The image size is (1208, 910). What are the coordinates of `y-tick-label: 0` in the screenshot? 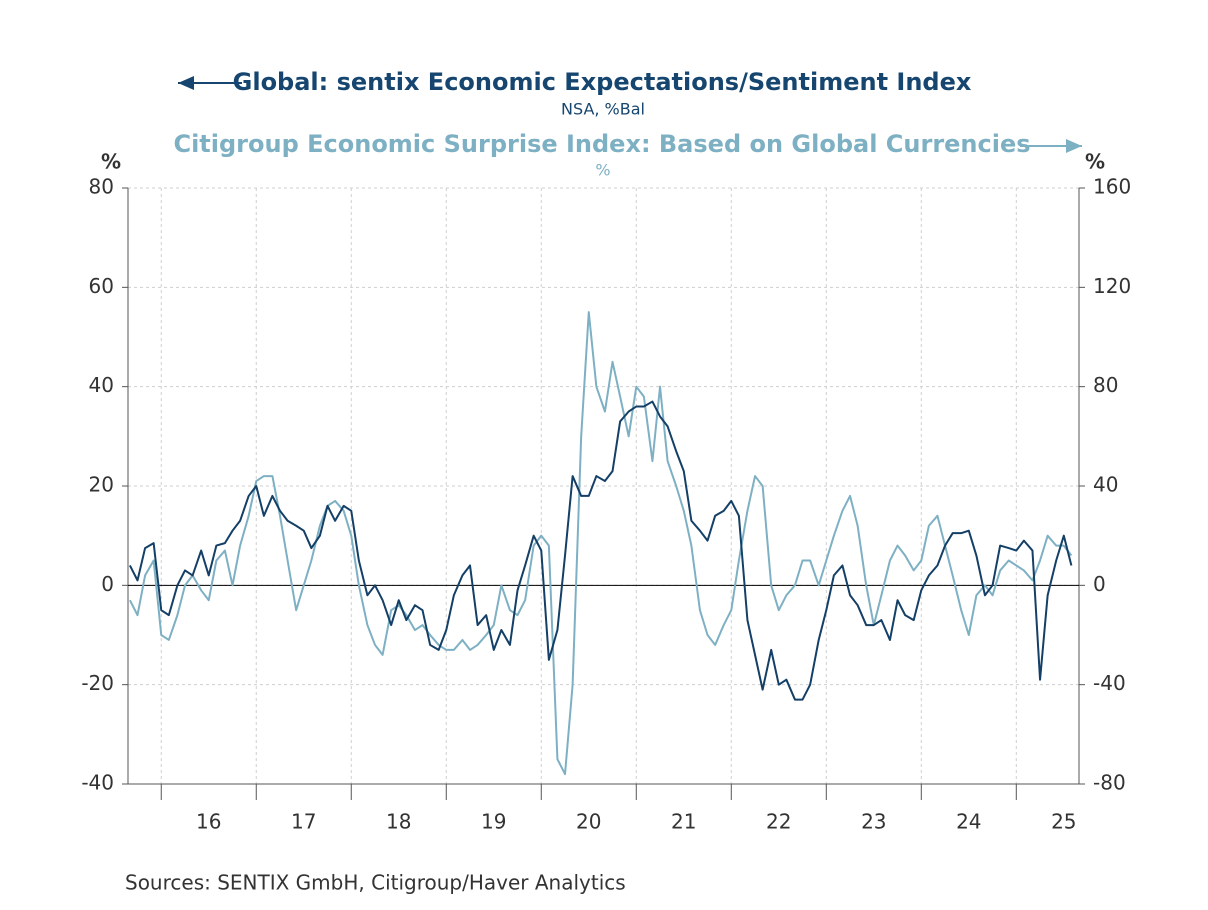 It's located at (107, 584).